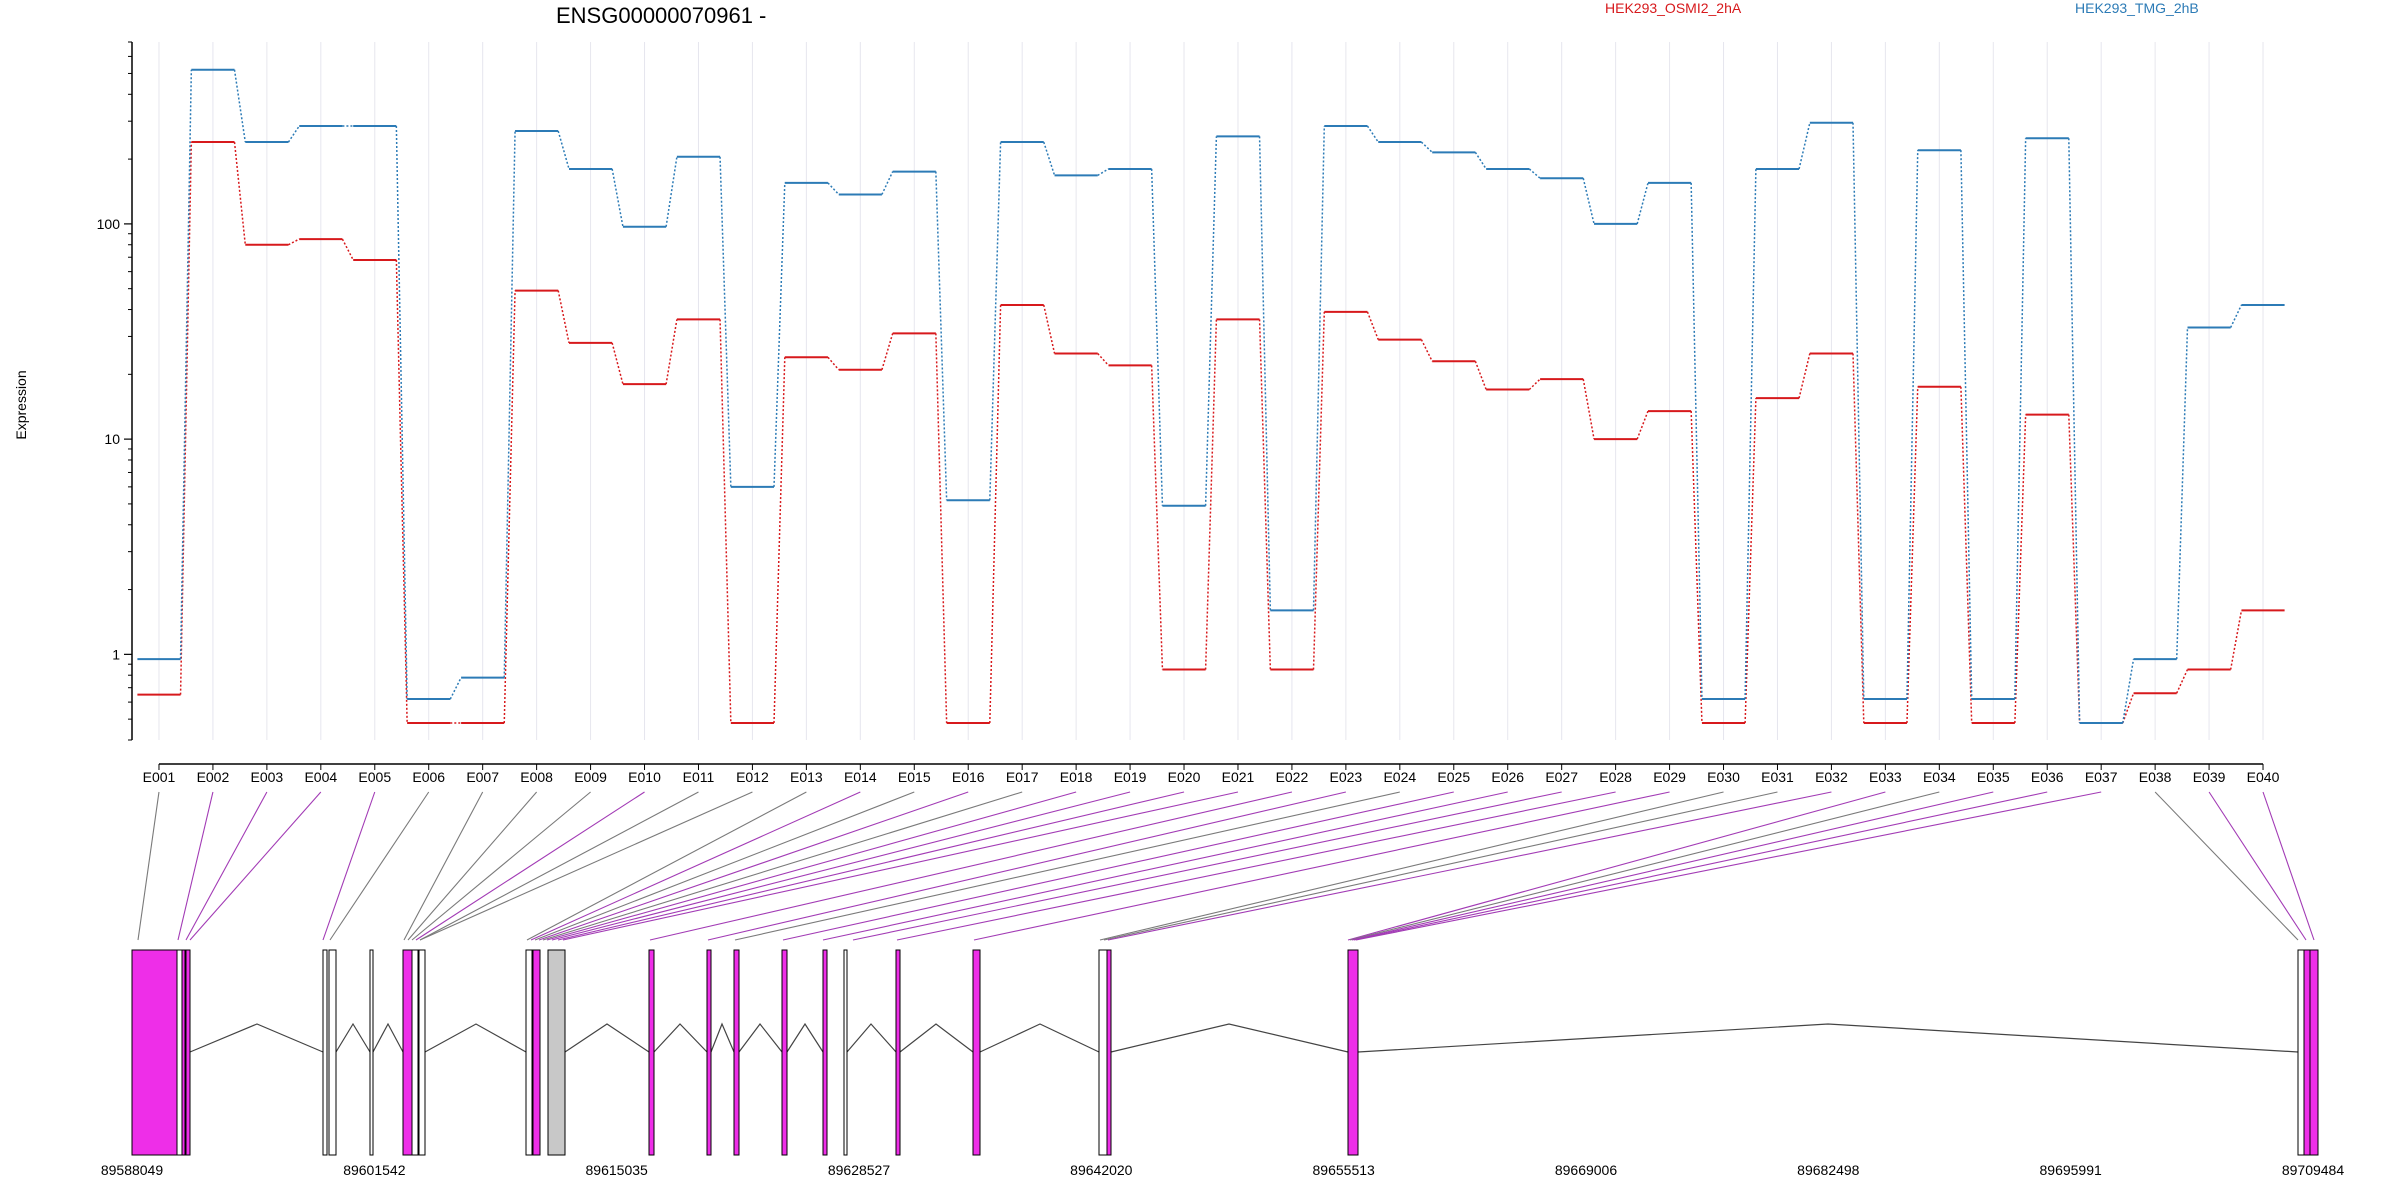 This screenshot has height=1200, width=2400. Describe the element at coordinates (1561, 777) in the screenshot. I see `x-tick-label: E027` at that location.